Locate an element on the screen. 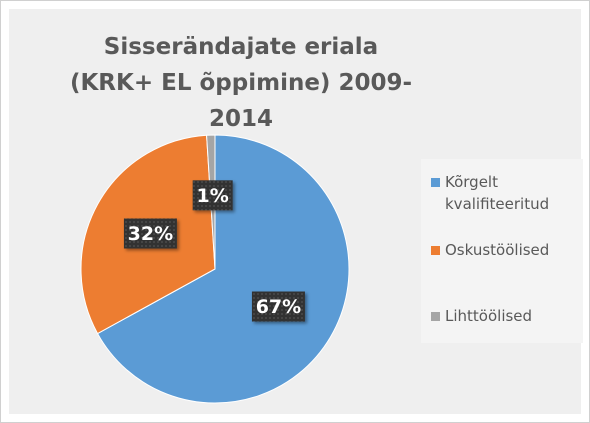  data-label: 1% is located at coordinates (213, 196).